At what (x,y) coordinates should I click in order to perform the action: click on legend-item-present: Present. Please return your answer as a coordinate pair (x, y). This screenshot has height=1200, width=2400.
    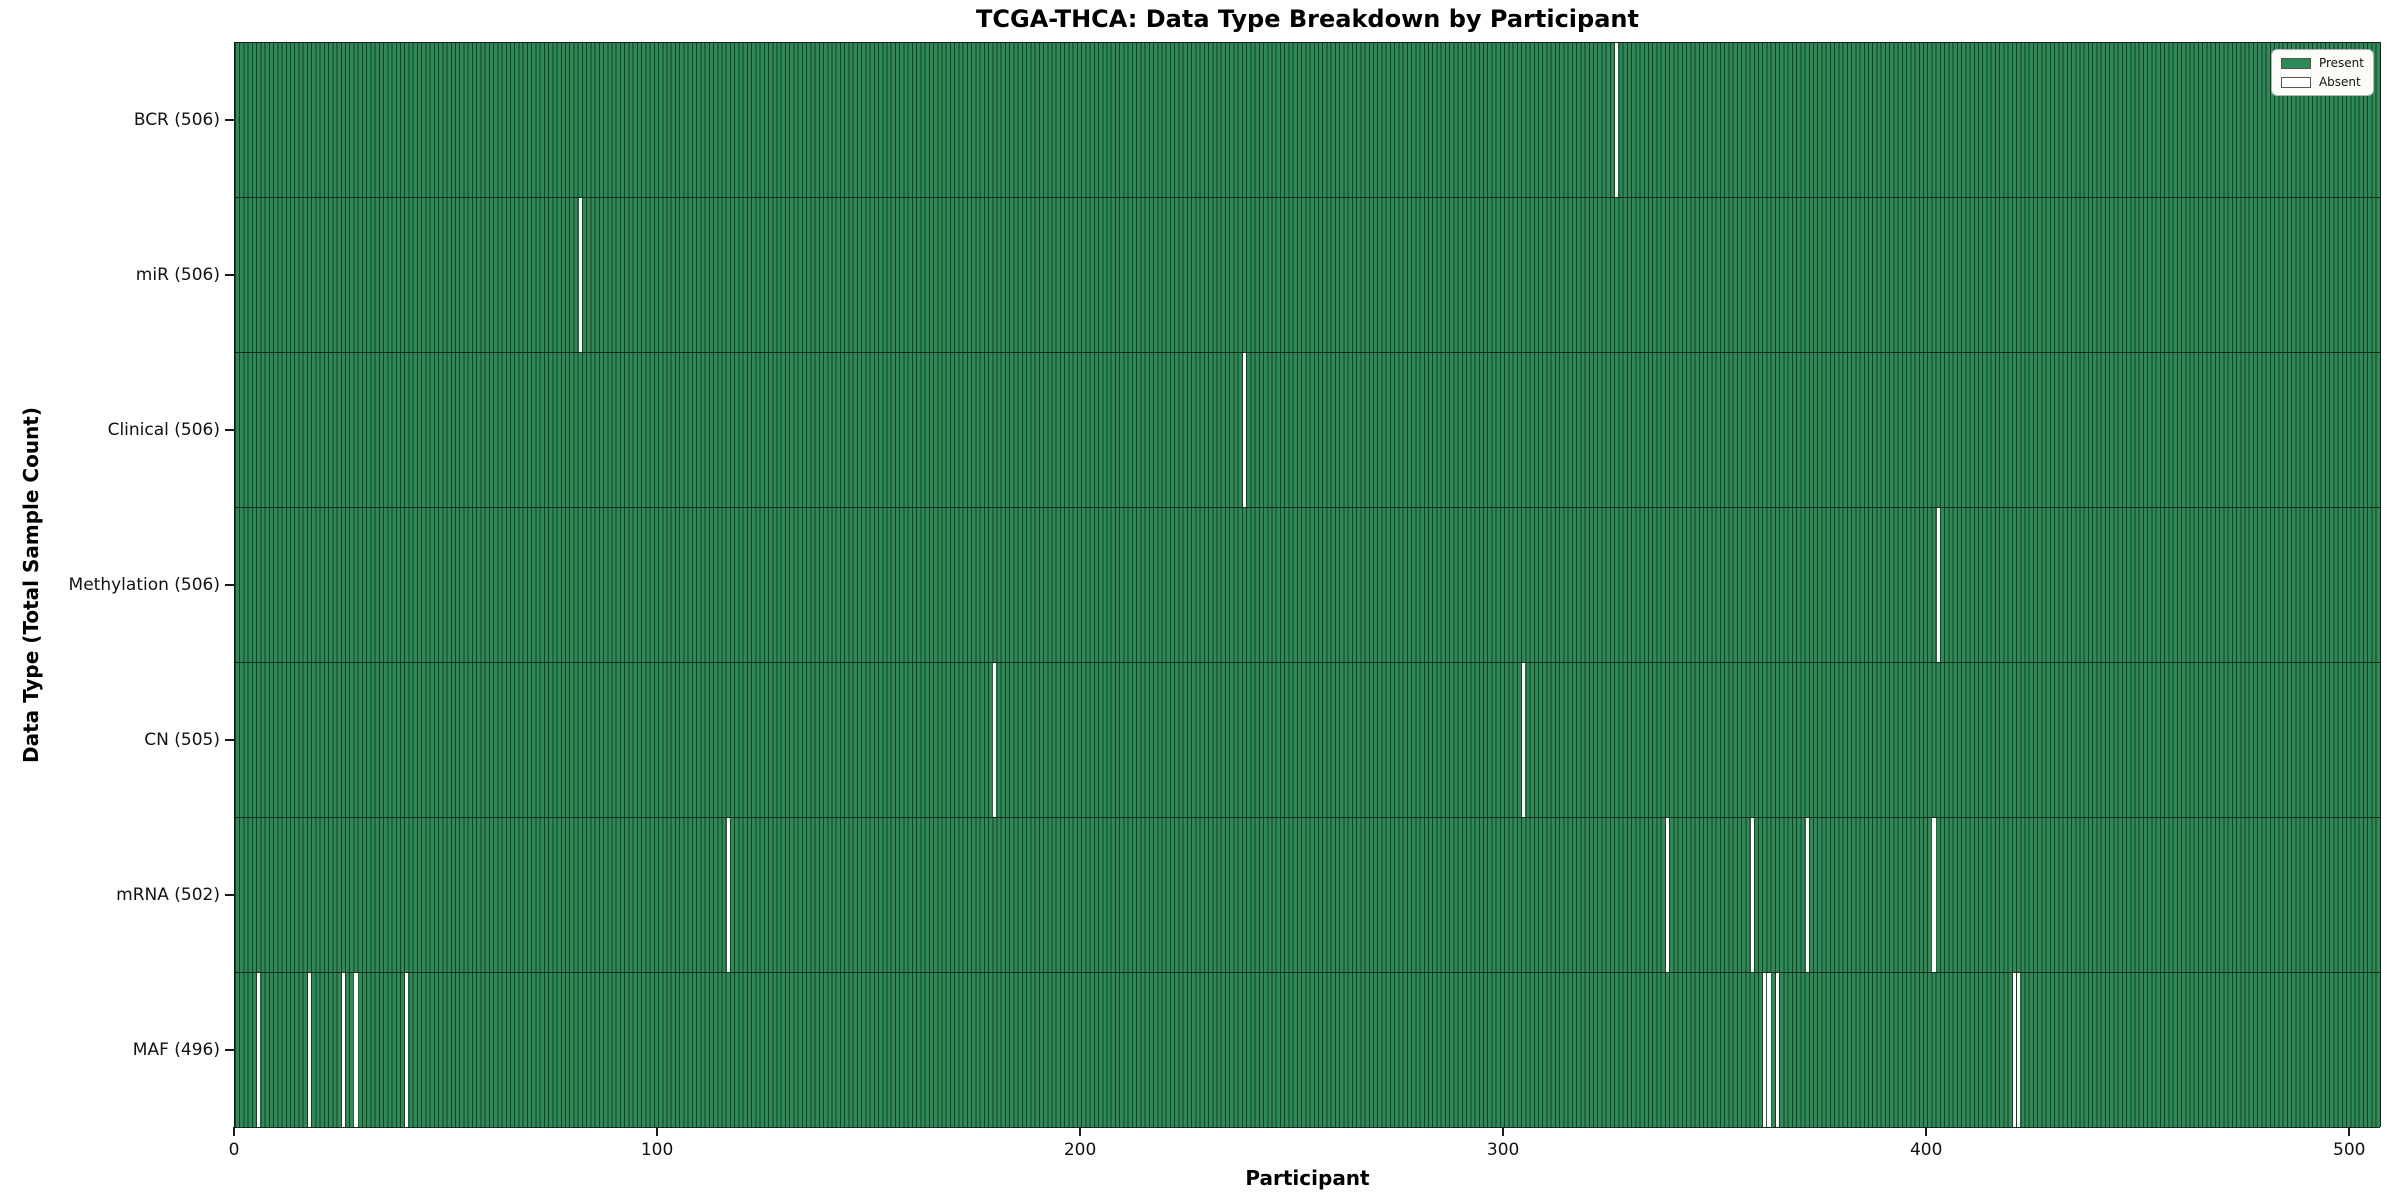
    Looking at the image, I should click on (2322, 63).